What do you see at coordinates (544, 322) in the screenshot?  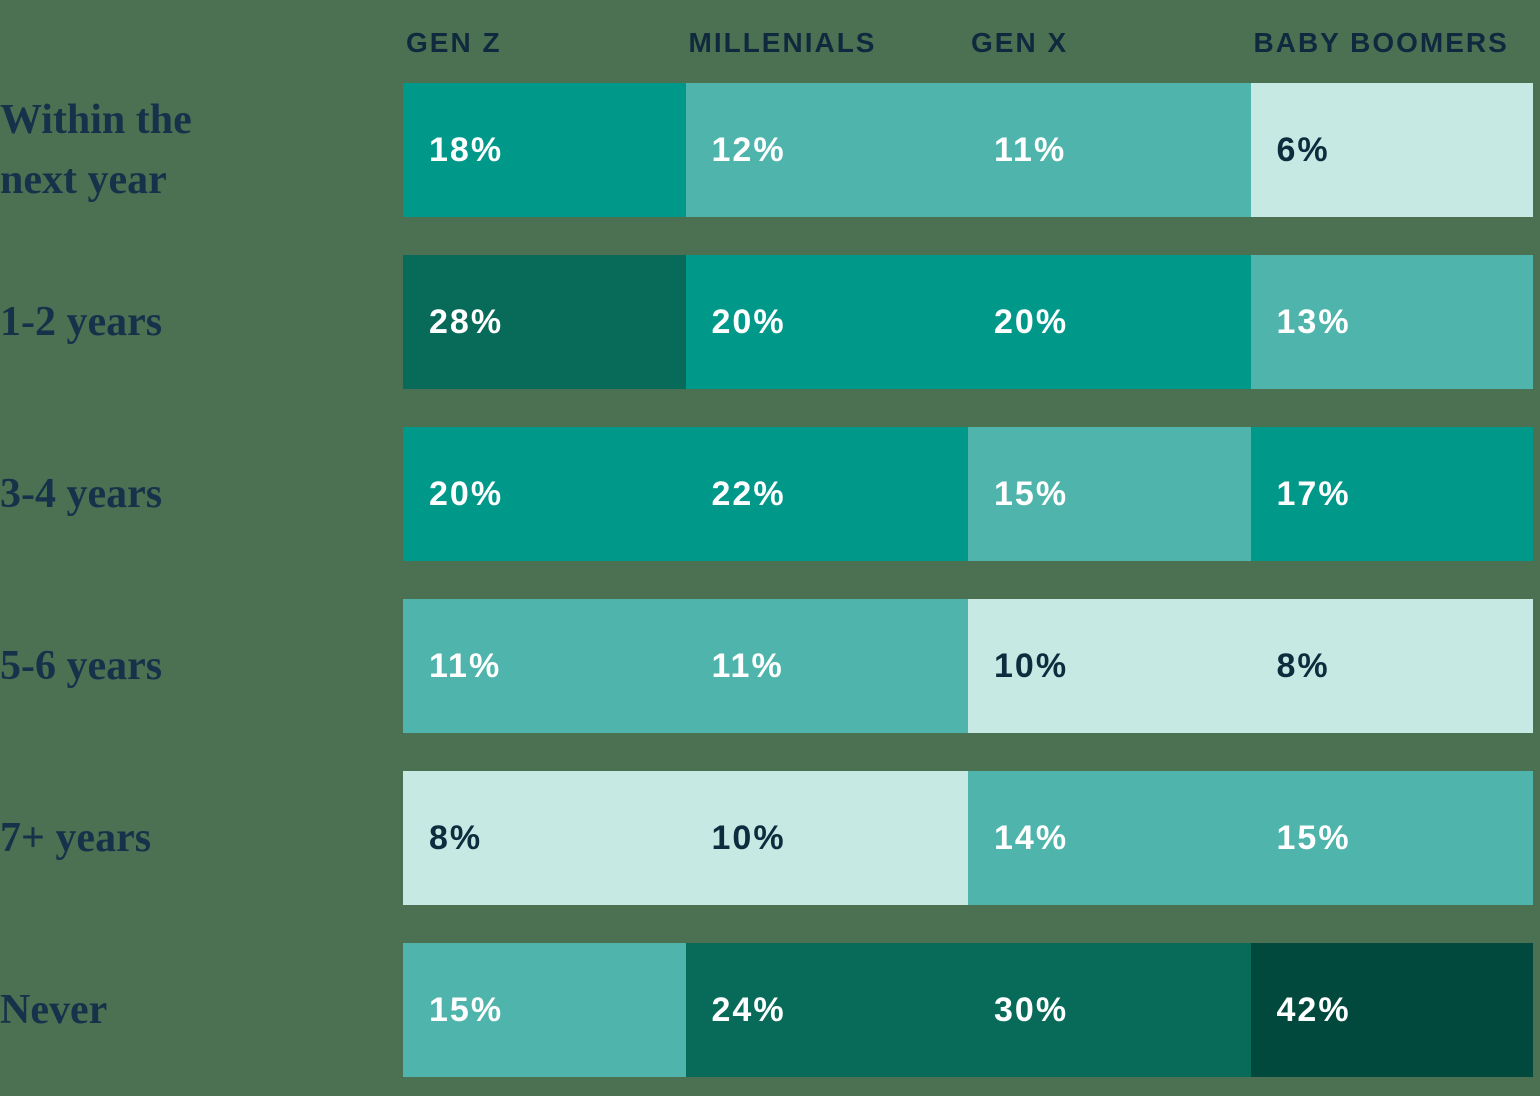 I see `heatmap-cell: 28%` at bounding box center [544, 322].